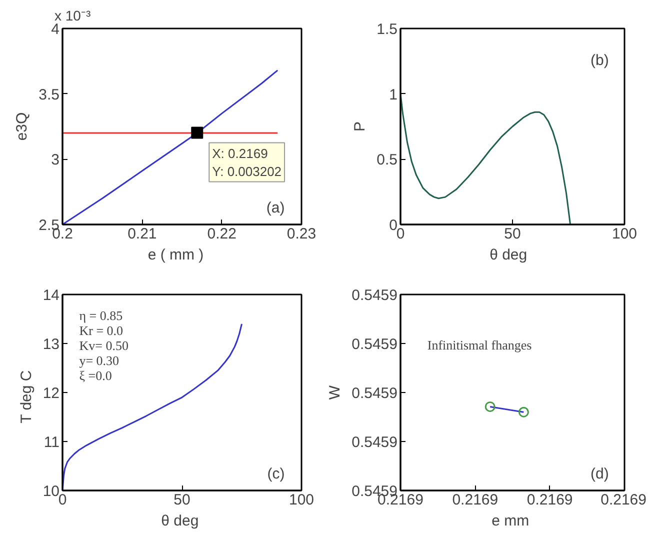 This screenshot has height=537, width=651. Describe the element at coordinates (22, 126) in the screenshot. I see `y-axis-title: e3Q` at that location.